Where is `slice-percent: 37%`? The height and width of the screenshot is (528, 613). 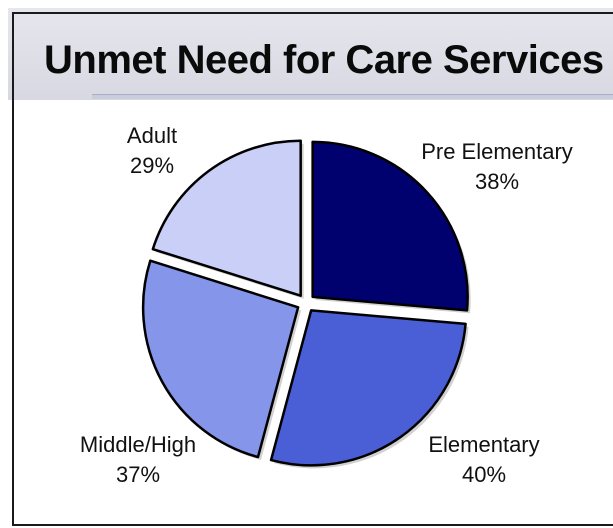 slice-percent: 37% is located at coordinates (138, 474).